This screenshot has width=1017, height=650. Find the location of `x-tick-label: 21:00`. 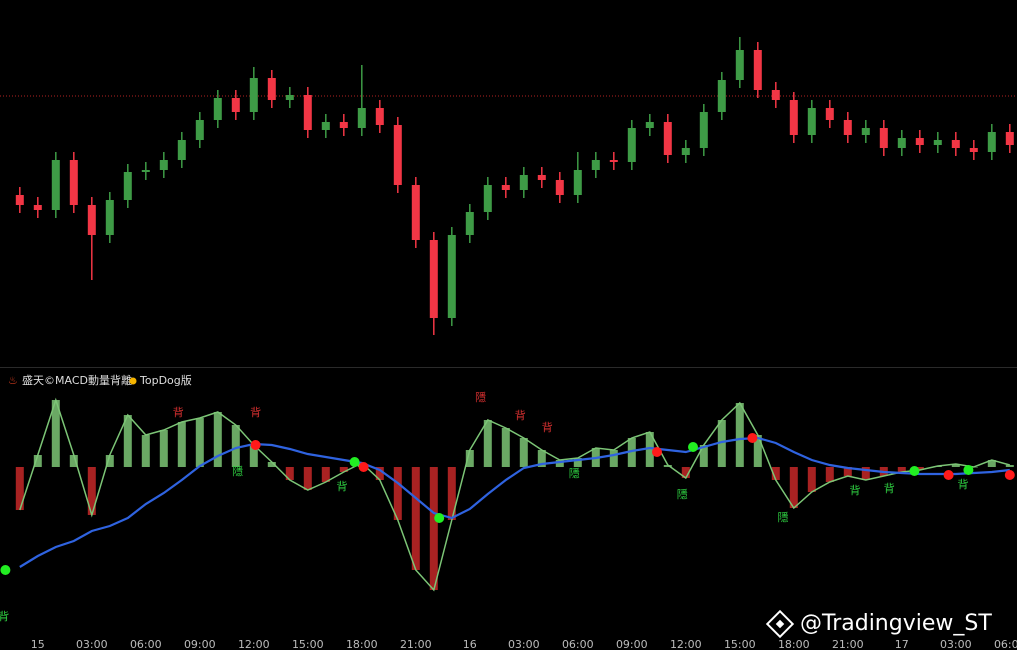

x-tick-label: 21:00 is located at coordinates (416, 644).